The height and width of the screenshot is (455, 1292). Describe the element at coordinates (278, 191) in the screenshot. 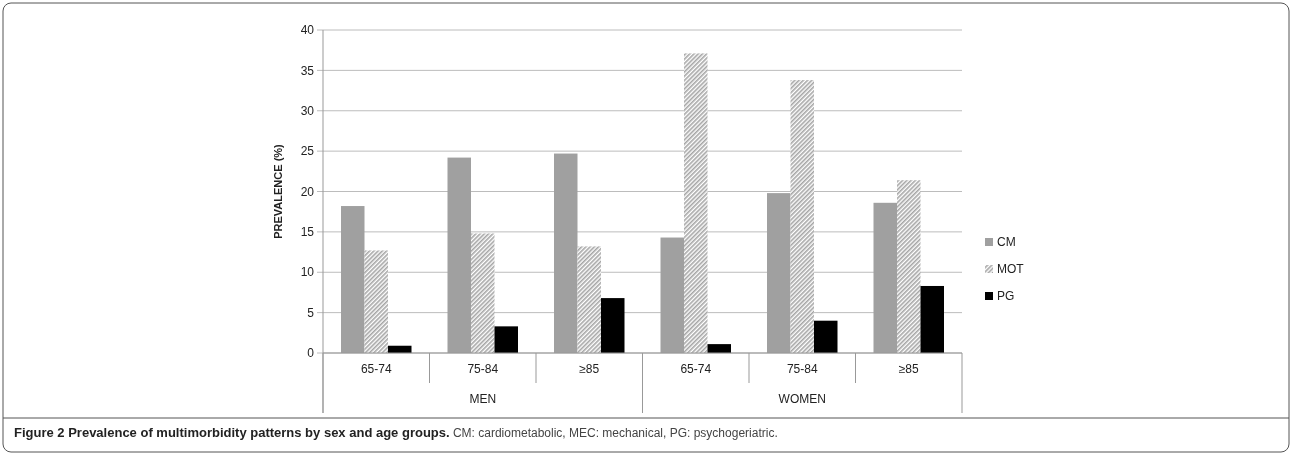

I see `y-axis-title: PREVALENCE (%)` at that location.